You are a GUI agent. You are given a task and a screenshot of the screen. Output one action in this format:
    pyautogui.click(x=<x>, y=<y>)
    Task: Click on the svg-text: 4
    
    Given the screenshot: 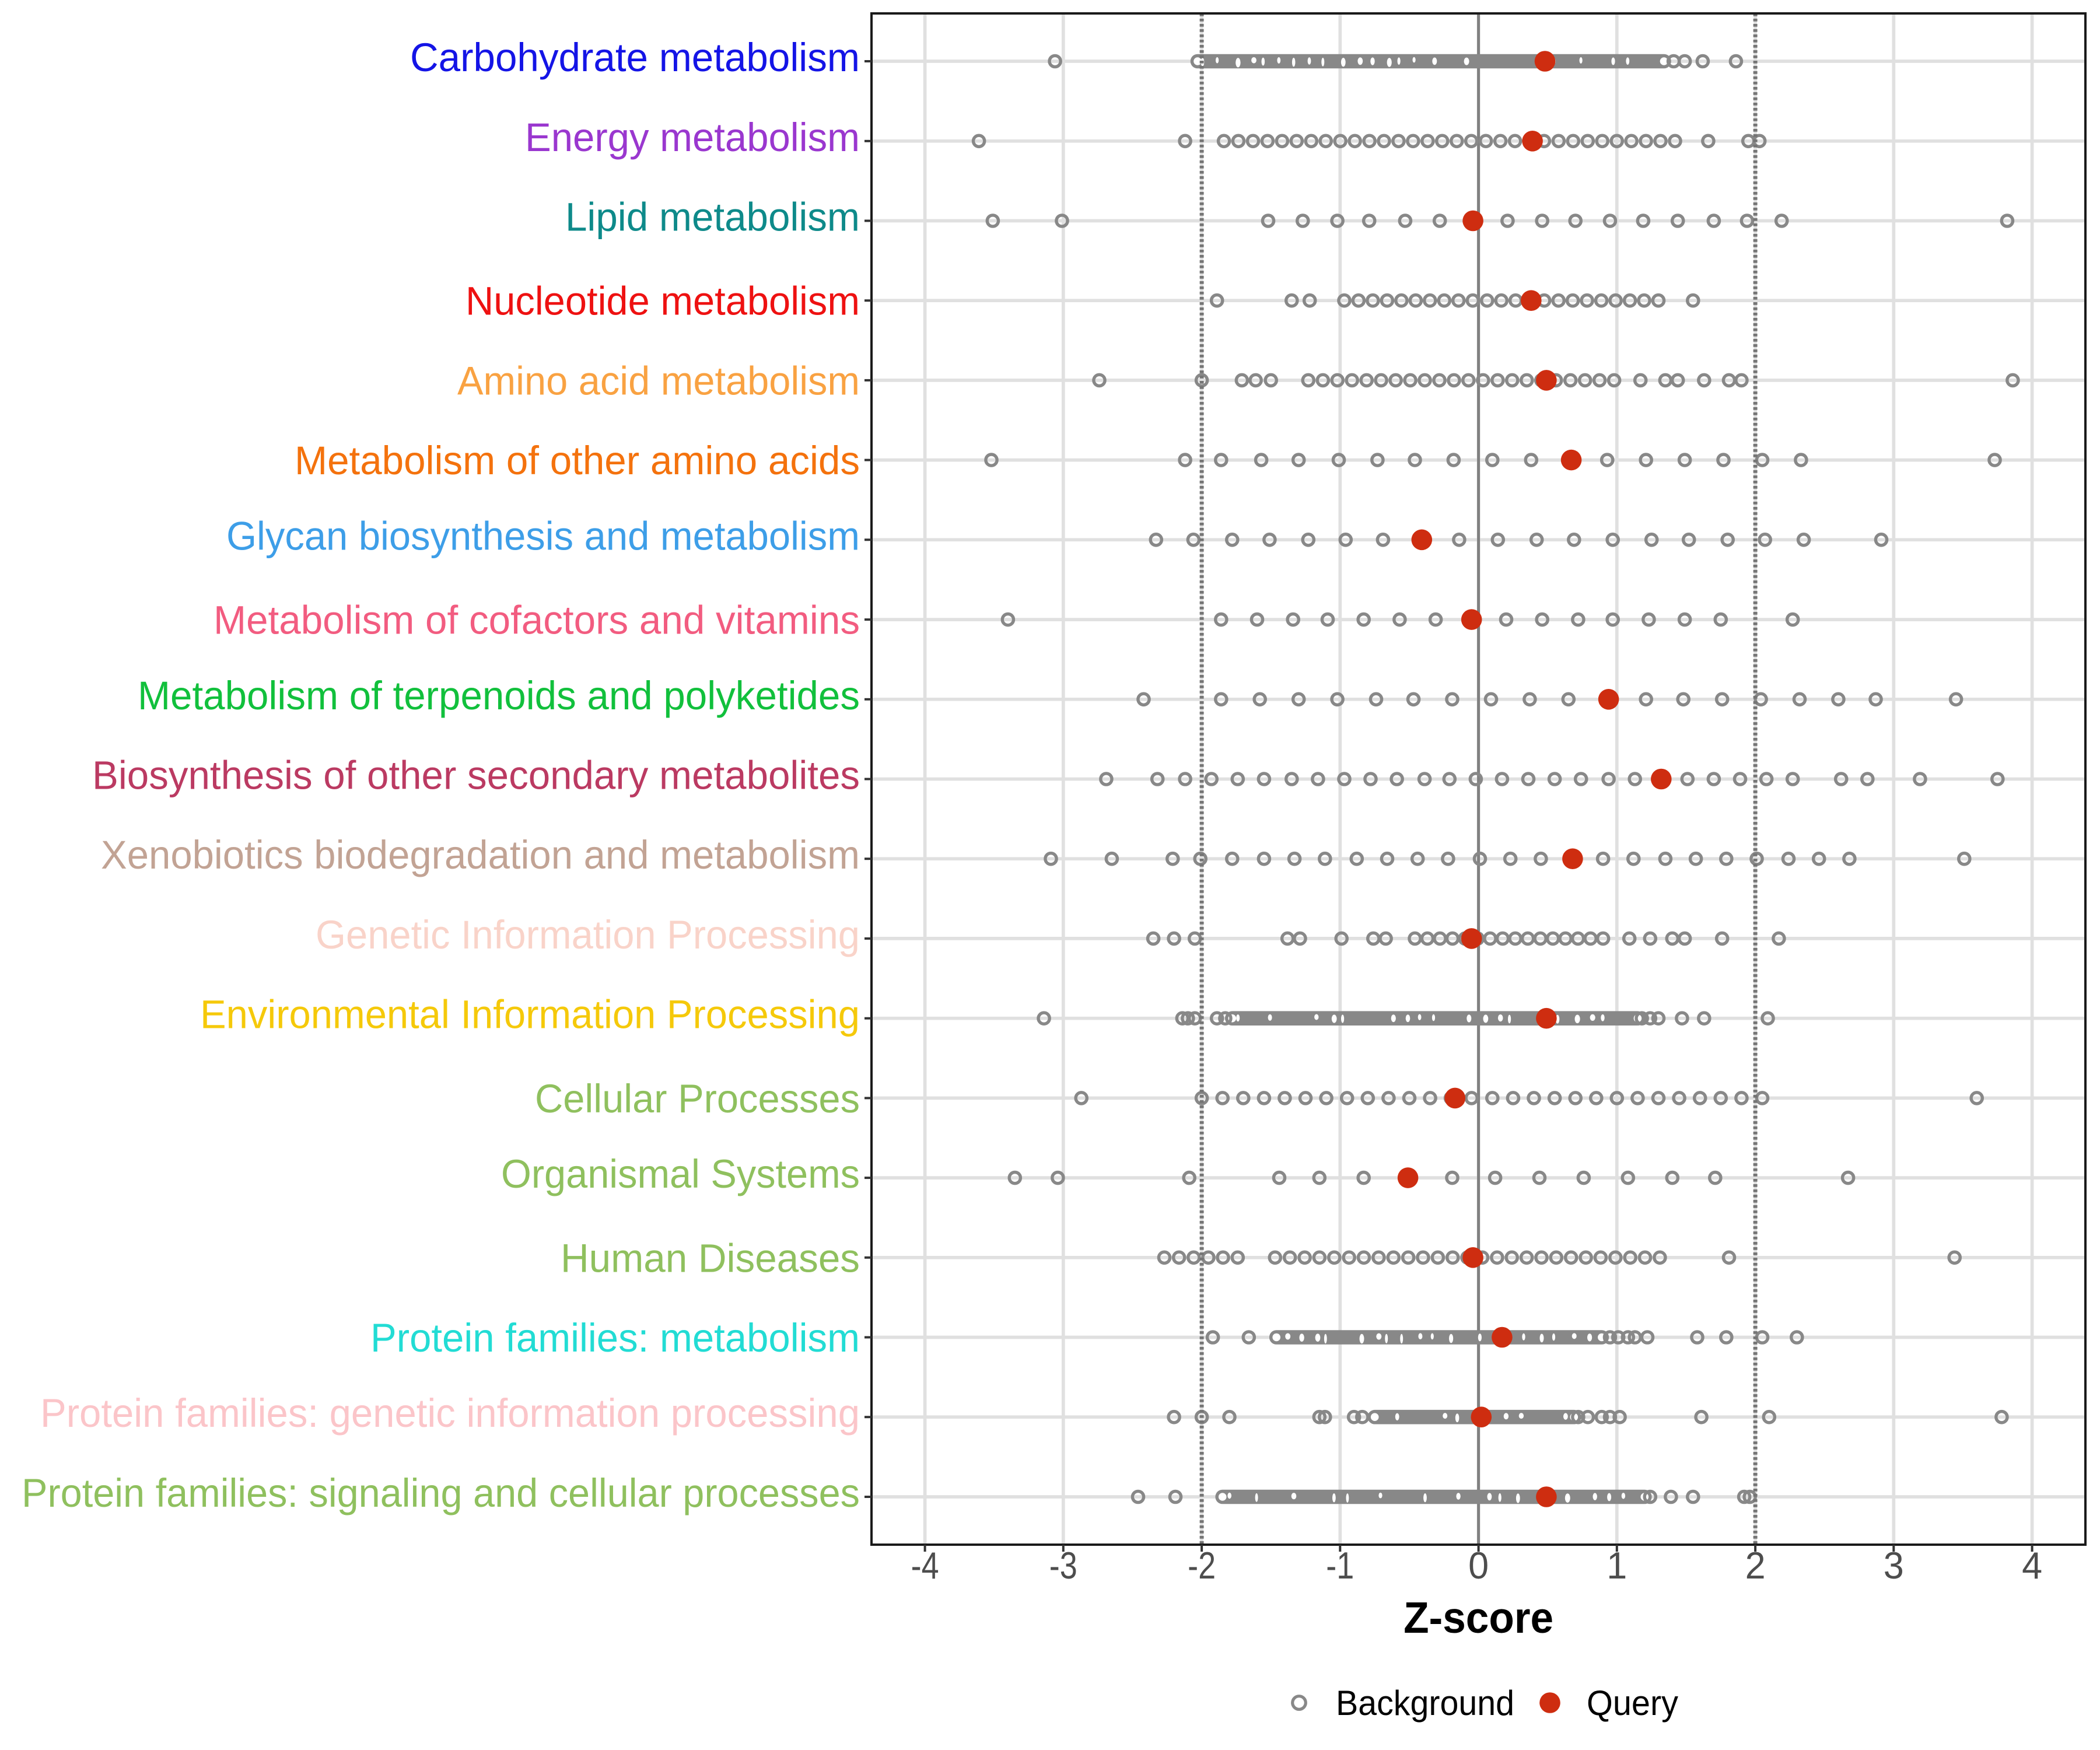 What is the action you would take?
    pyautogui.click(x=2032, y=1566)
    